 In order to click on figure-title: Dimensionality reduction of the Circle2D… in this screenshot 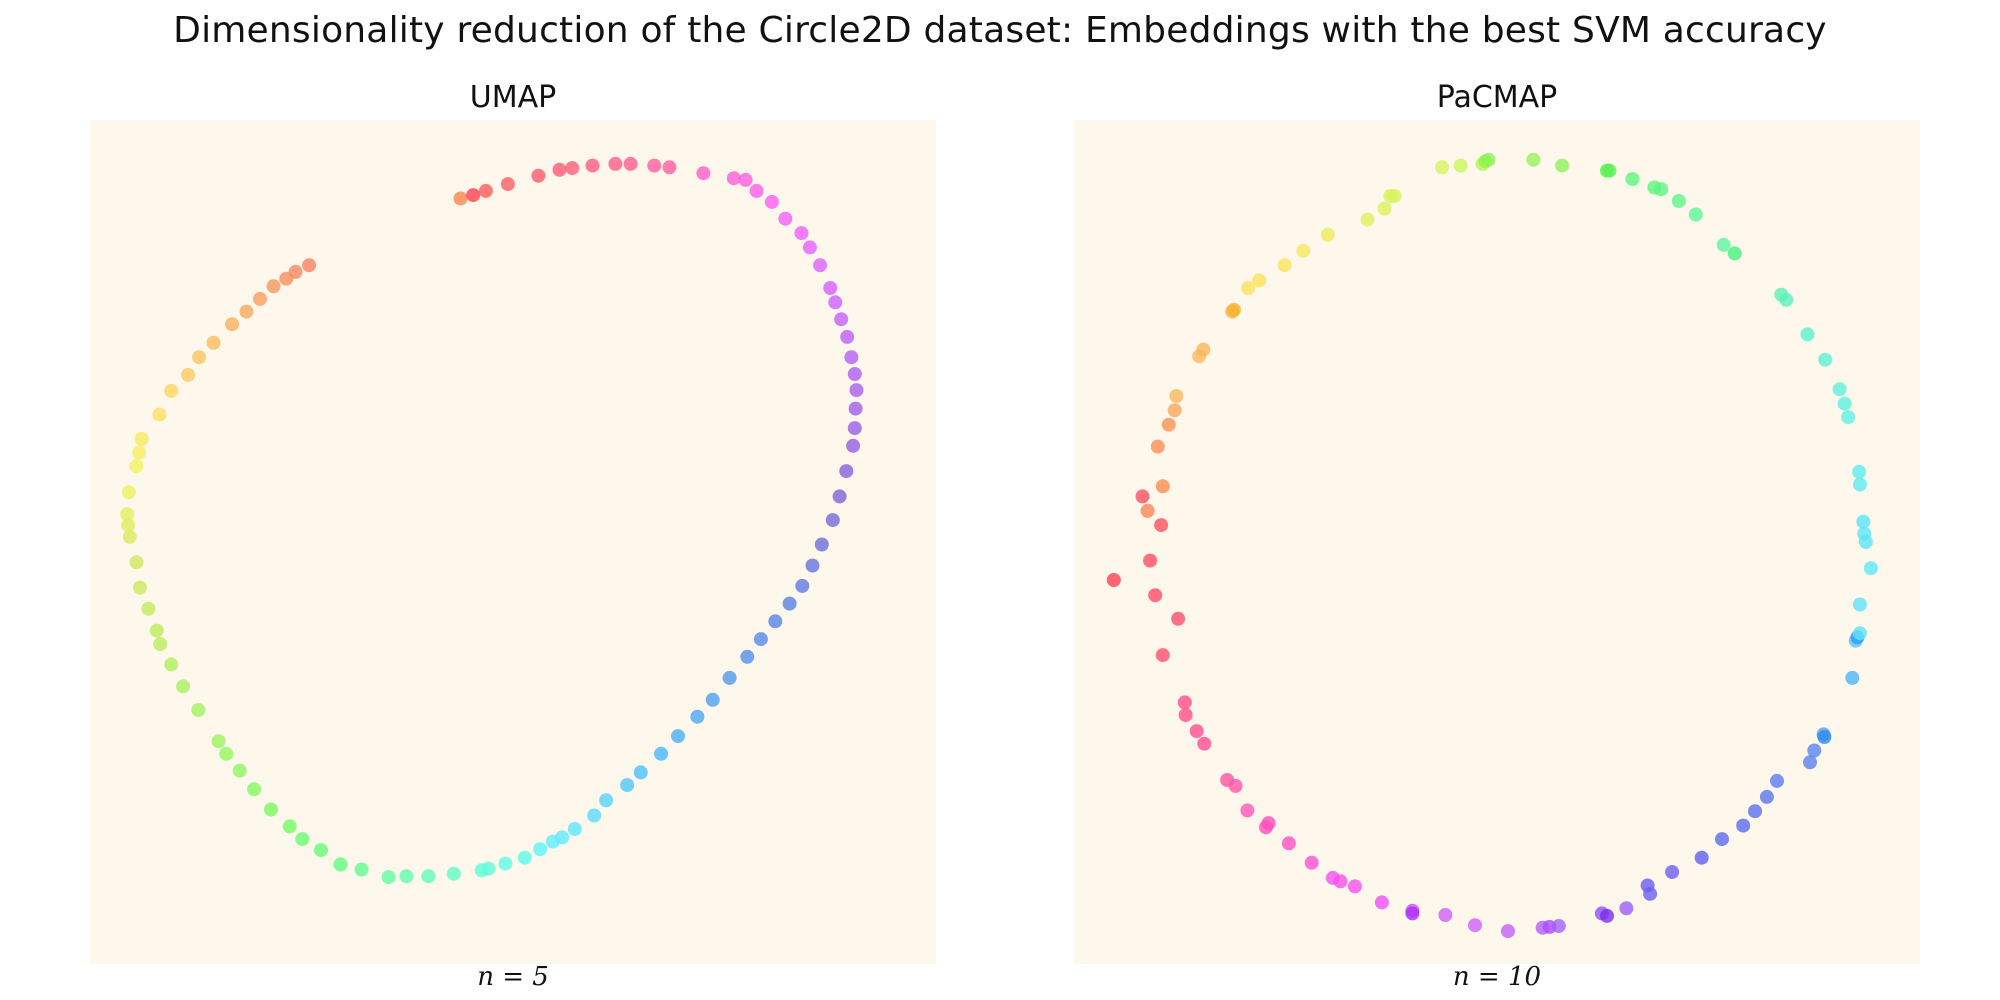, I will do `click(1000, 30)`.